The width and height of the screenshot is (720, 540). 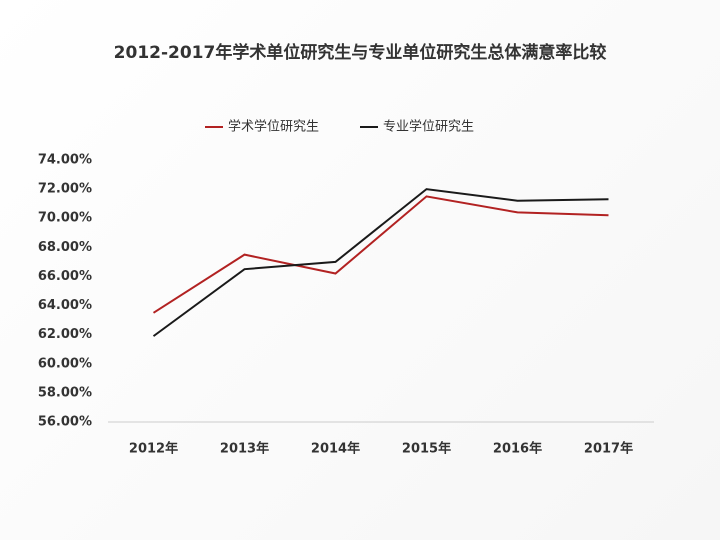 I want to click on x-tick-label: 2017年, so click(x=608, y=449).